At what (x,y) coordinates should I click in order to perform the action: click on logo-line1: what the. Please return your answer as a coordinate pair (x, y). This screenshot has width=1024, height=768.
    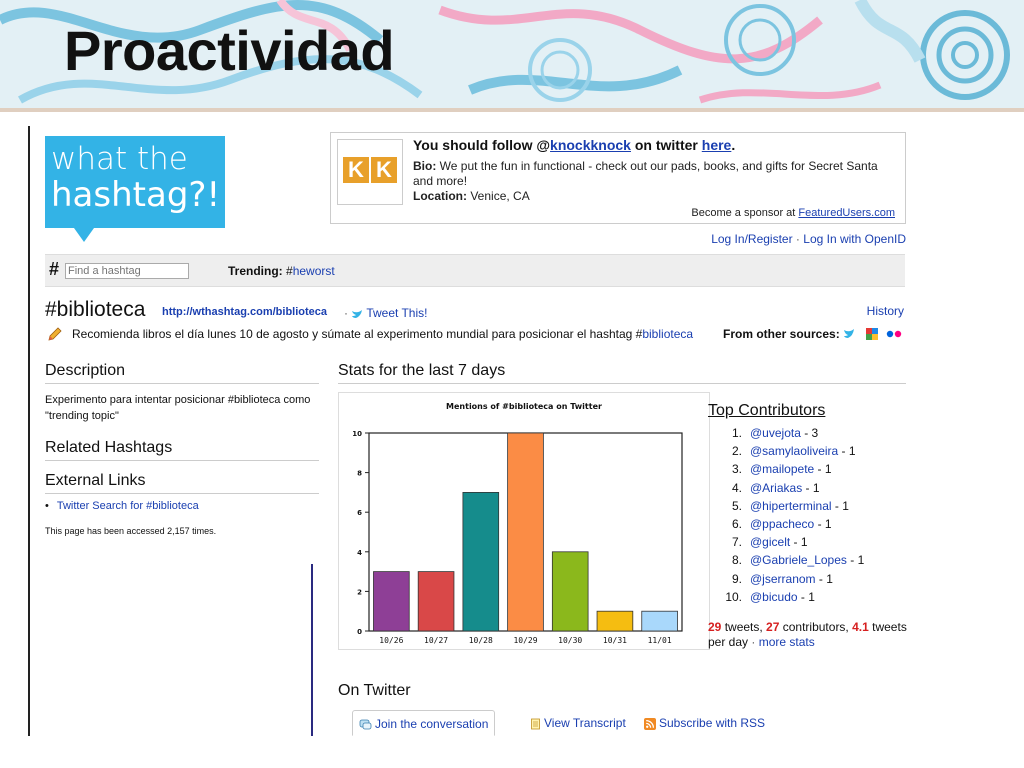
    Looking at the image, I should click on (119, 159).